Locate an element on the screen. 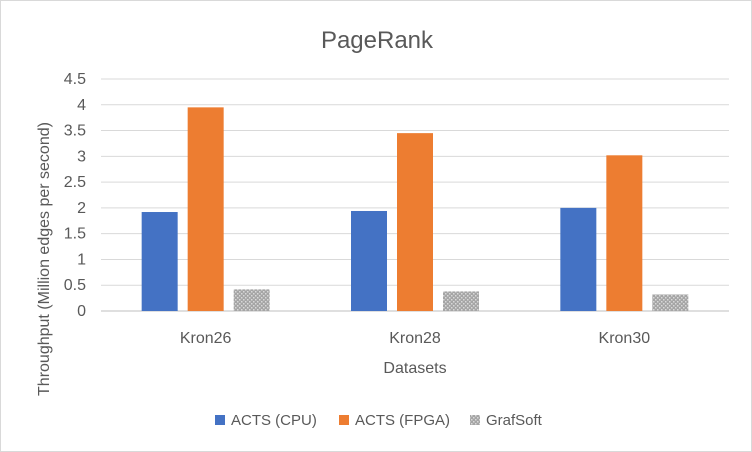 The width and height of the screenshot is (752, 452). y-tick-label: 3.5 is located at coordinates (75, 131).